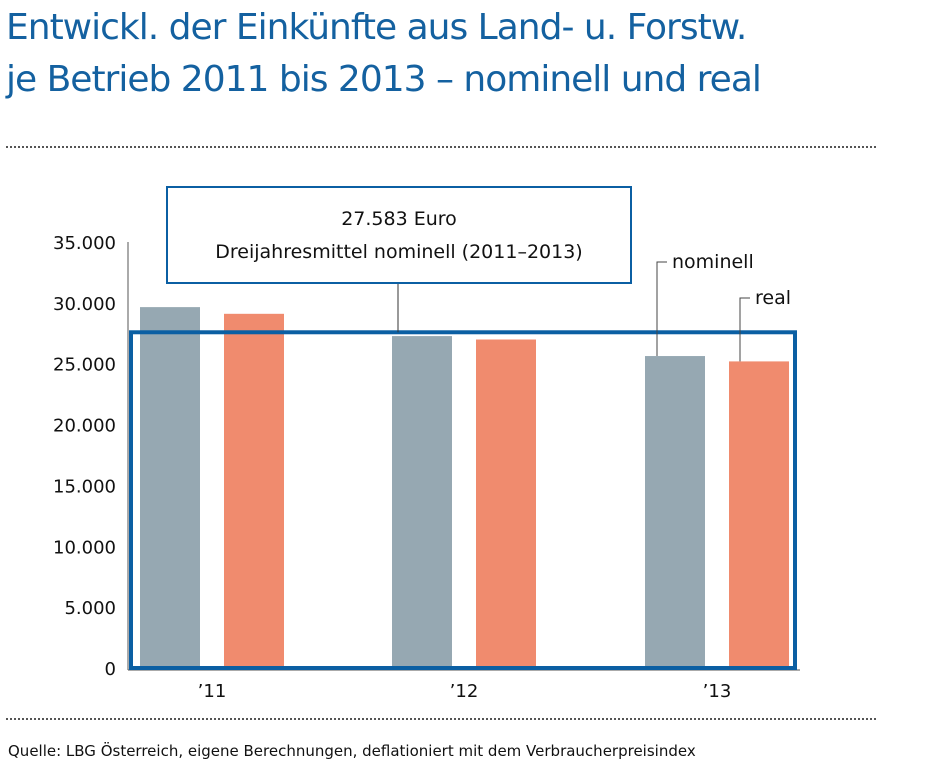 The width and height of the screenshot is (938, 771). Describe the element at coordinates (773, 298) in the screenshot. I see `legend-label-real: real` at that location.